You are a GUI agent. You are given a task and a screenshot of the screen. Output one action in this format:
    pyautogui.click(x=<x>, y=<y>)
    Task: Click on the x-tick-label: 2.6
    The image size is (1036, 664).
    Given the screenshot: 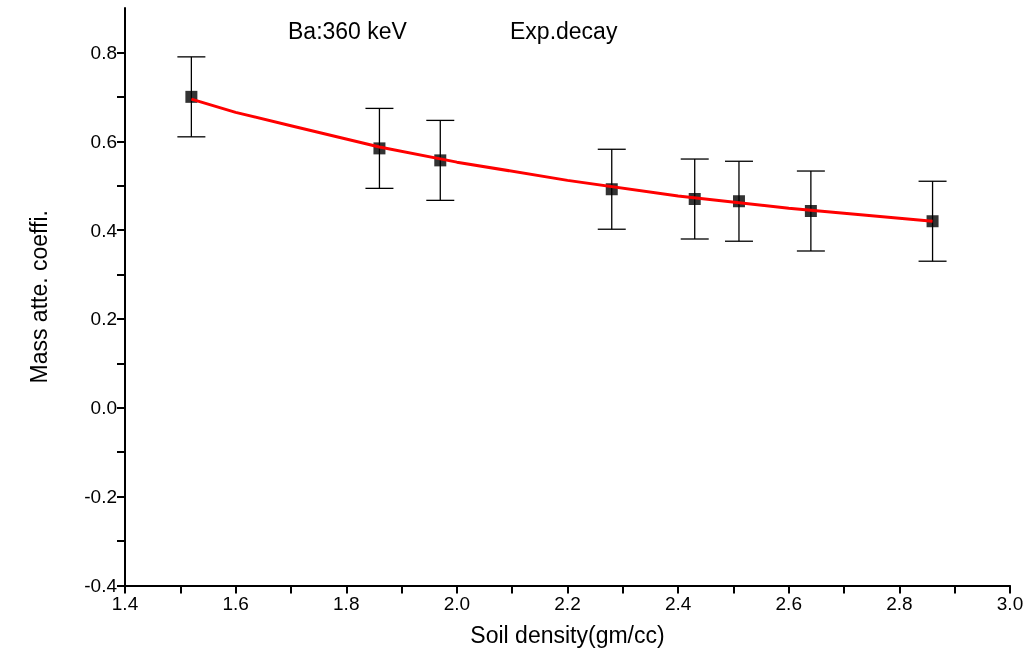 What is the action you would take?
    pyautogui.click(x=788, y=603)
    